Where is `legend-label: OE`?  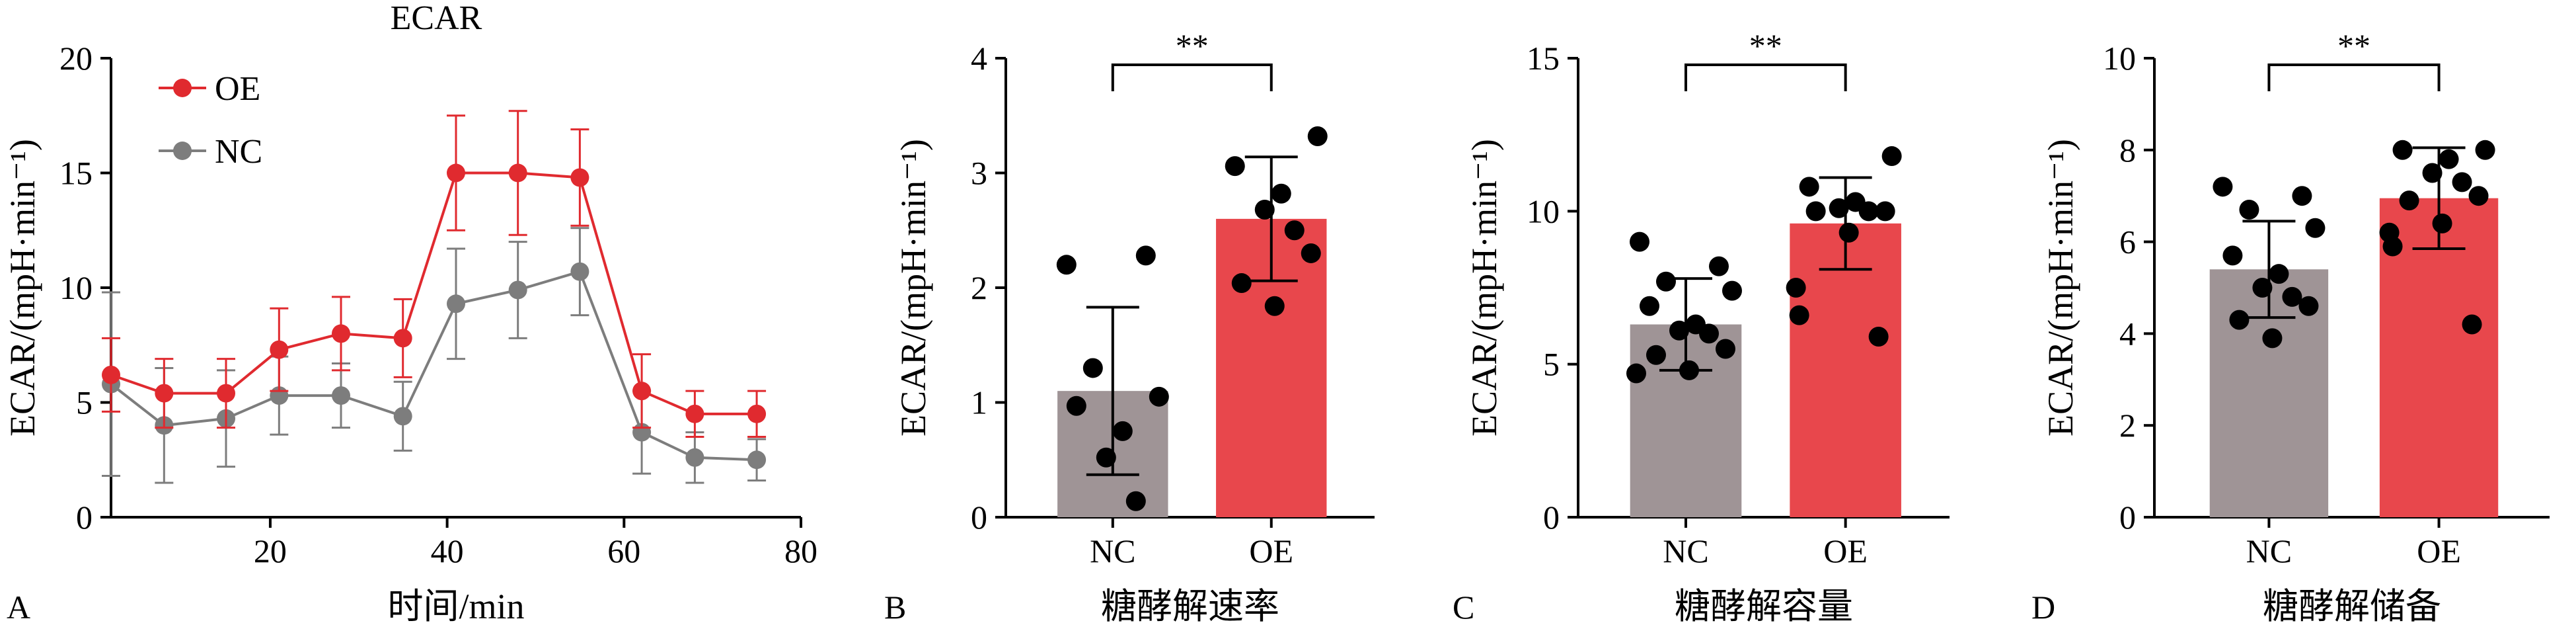 legend-label: OE is located at coordinates (238, 89).